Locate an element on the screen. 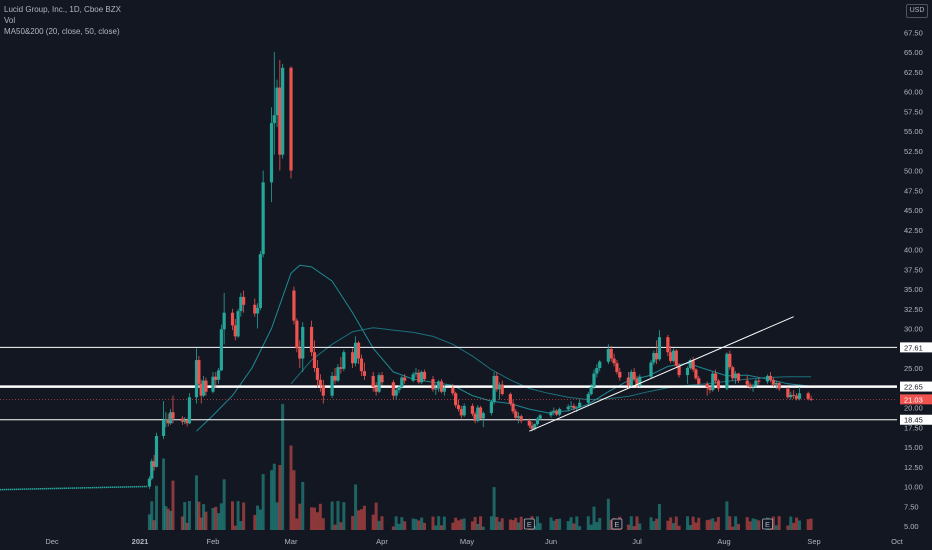 Image resolution: width=932 pixels, height=550 pixels. y-tick-label: 42.50 is located at coordinates (913, 230).